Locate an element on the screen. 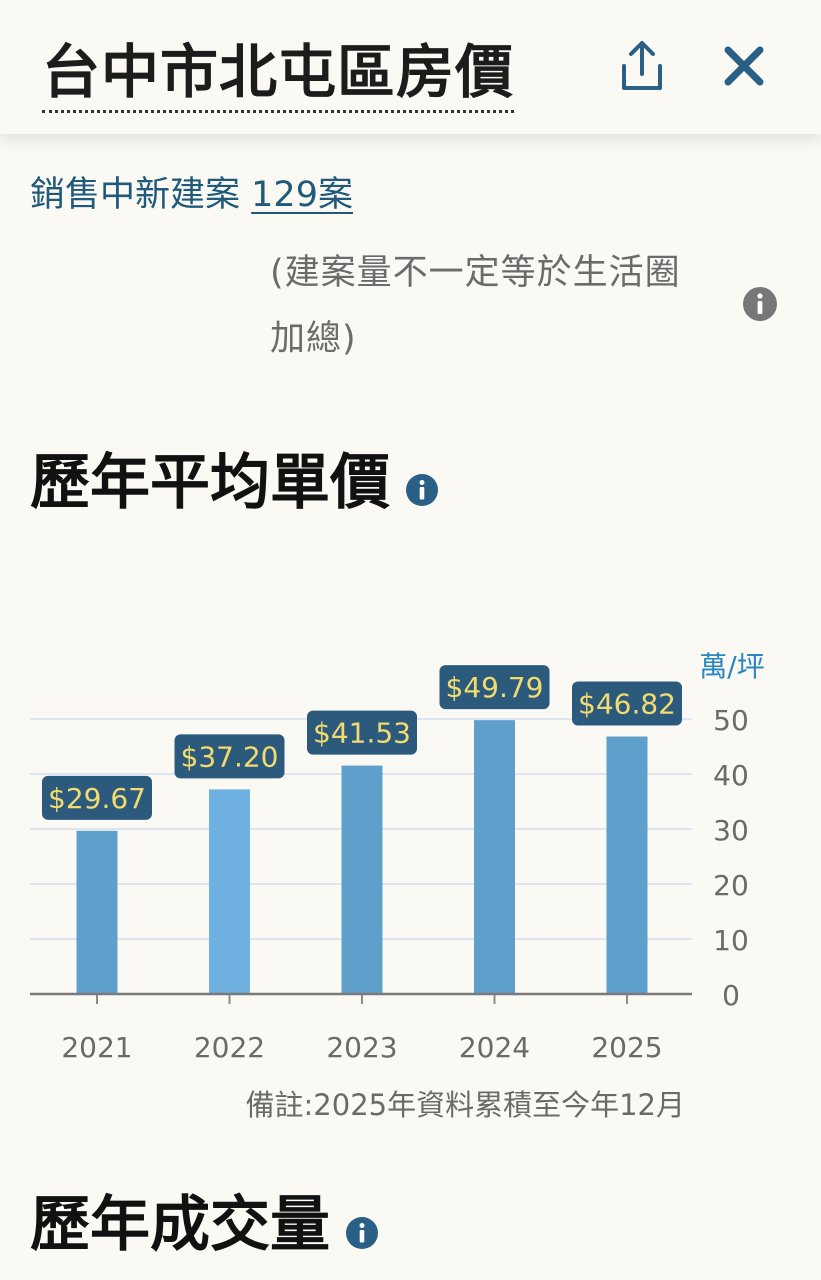  section-title-text: 歷年成交量 is located at coordinates (180, 1225).